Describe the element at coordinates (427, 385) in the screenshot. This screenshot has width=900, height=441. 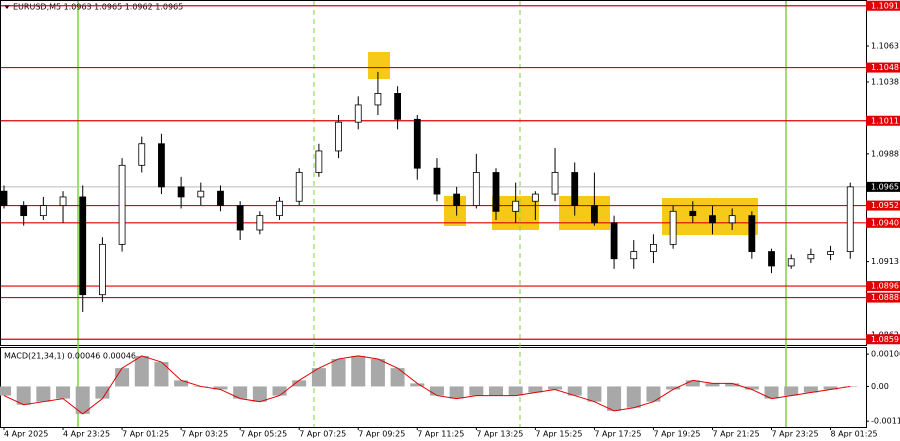
I see `signal-line` at that location.